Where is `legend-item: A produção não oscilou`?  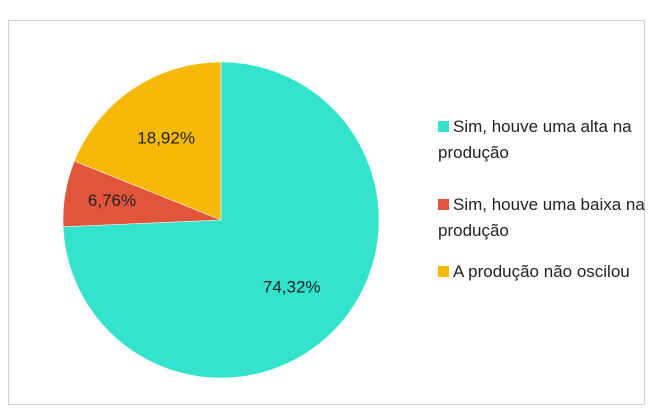
legend-item: A produção não oscilou is located at coordinates (543, 272).